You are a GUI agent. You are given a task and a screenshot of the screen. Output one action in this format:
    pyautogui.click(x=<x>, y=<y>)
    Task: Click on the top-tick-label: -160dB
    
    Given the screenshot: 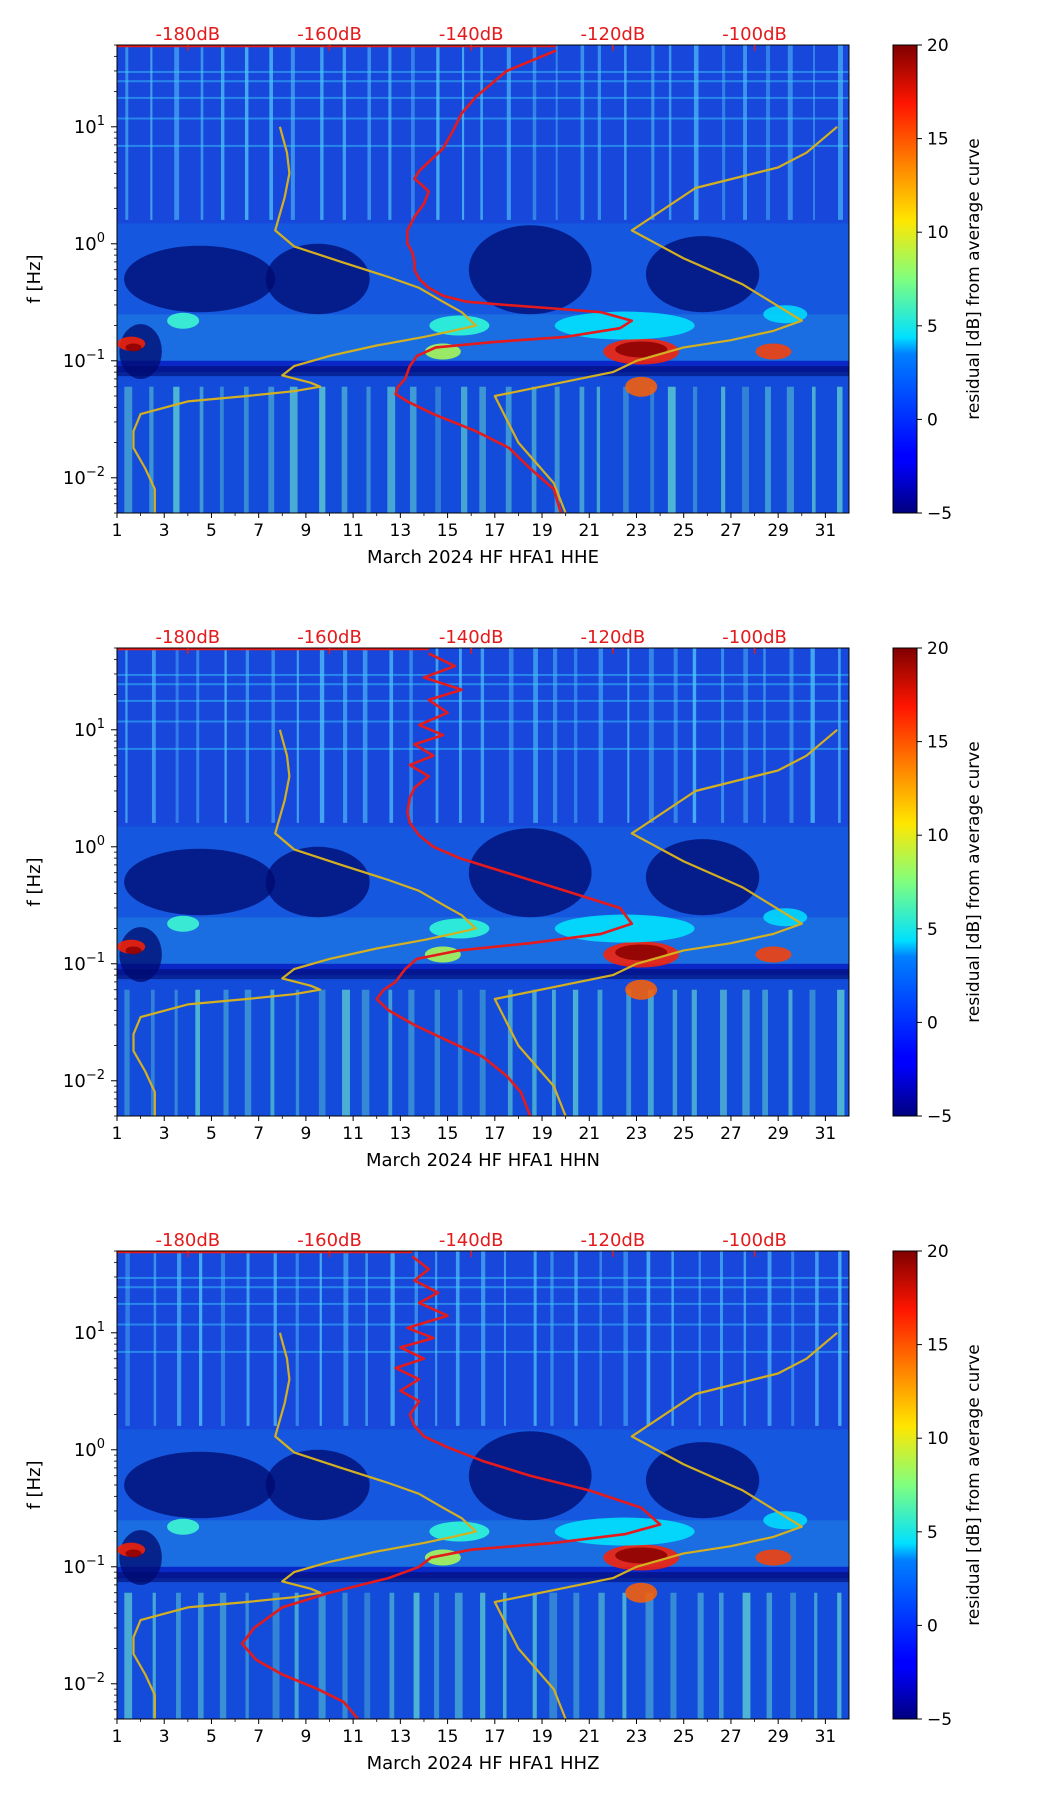 What is the action you would take?
    pyautogui.click(x=329, y=34)
    